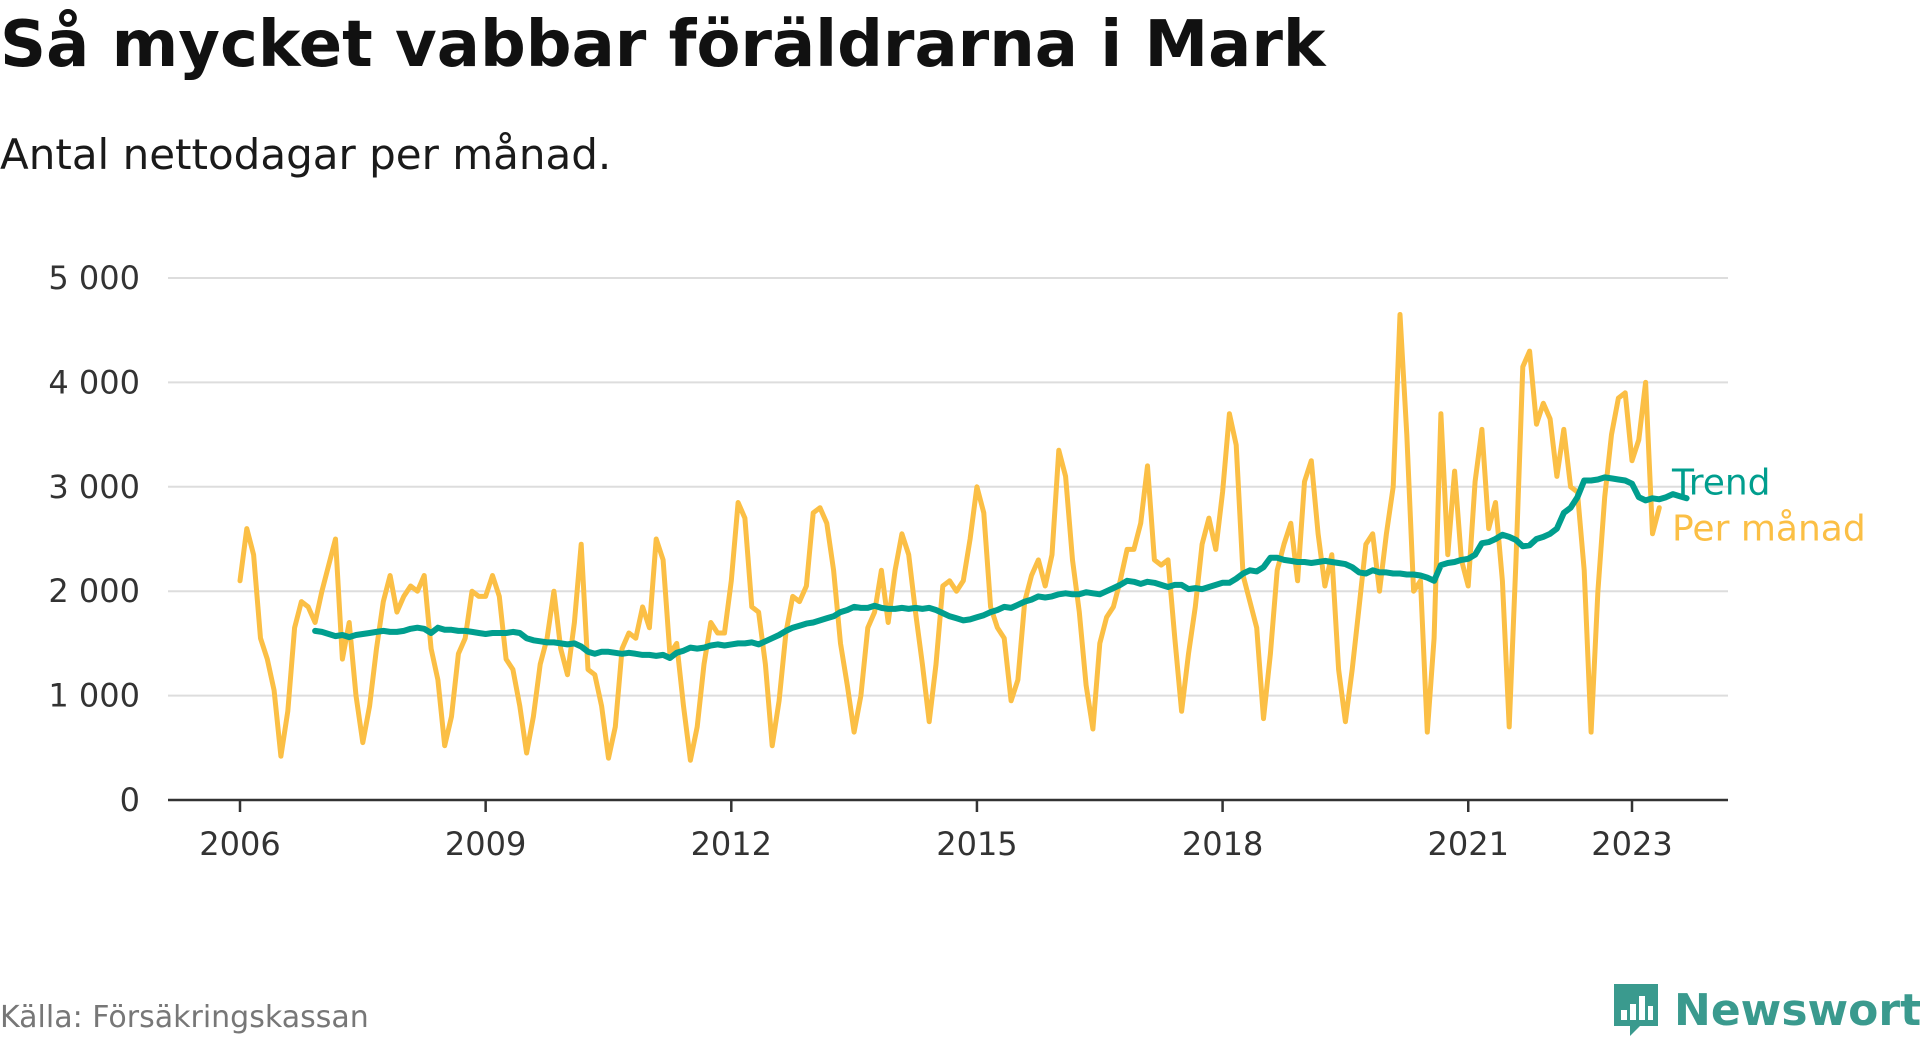 Image resolution: width=1920 pixels, height=1040 pixels. I want to click on x-tick-label: 2015, so click(976, 844).